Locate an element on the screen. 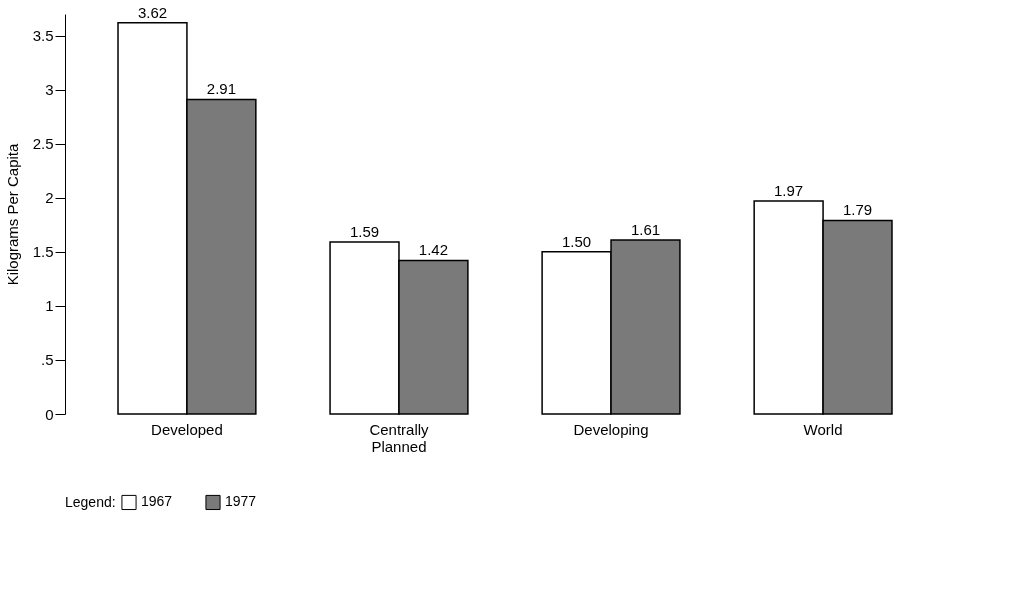  data-label: 1.42 is located at coordinates (433, 250).